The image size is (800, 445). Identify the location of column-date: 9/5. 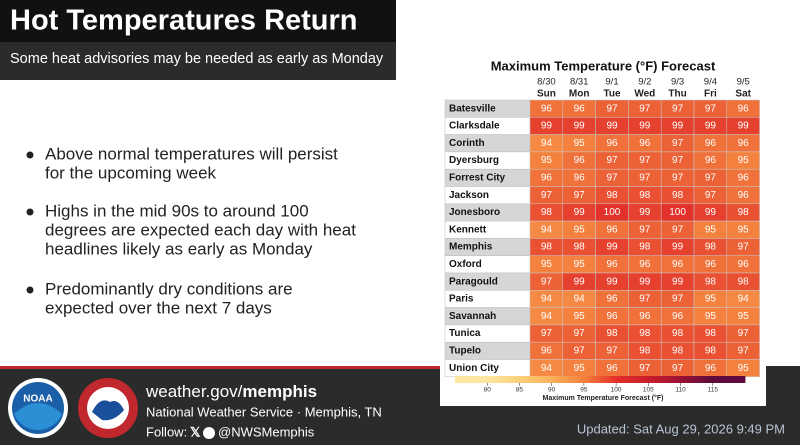
(743, 82).